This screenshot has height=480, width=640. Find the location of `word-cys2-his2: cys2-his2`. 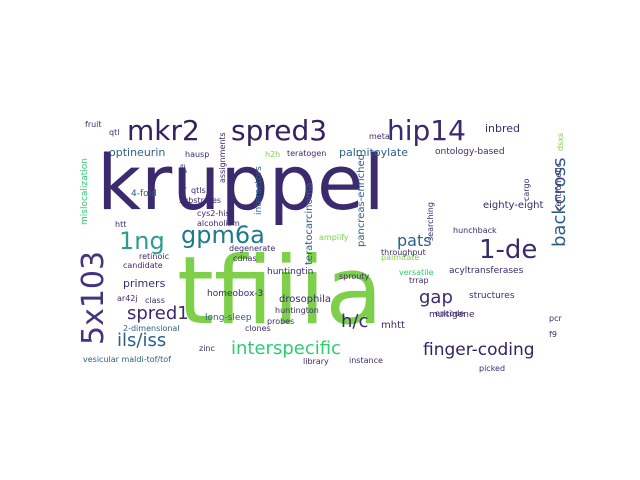

word-cys2-his2: cys2-his2 is located at coordinates (216, 213).